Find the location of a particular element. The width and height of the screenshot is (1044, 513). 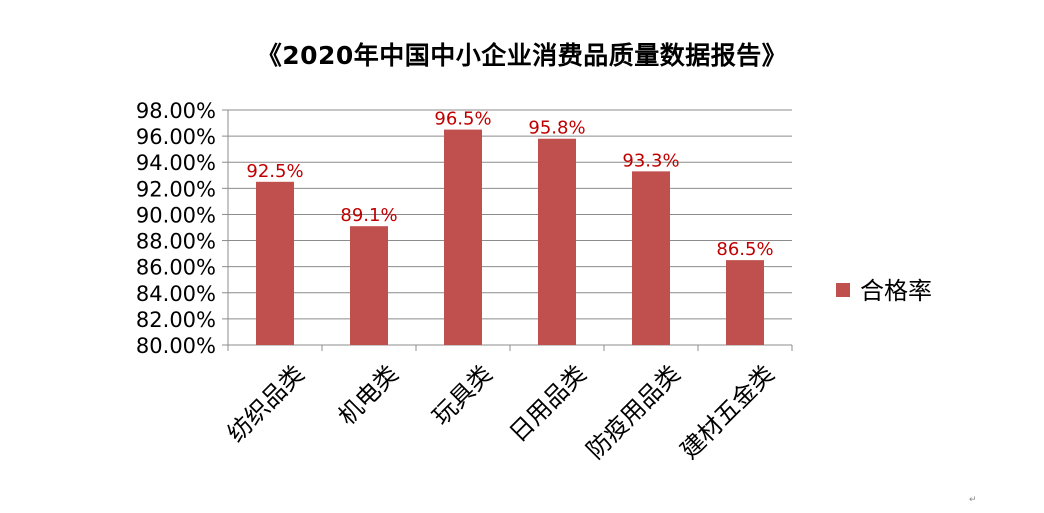

y-tick-label: 80.00% is located at coordinates (176, 346).